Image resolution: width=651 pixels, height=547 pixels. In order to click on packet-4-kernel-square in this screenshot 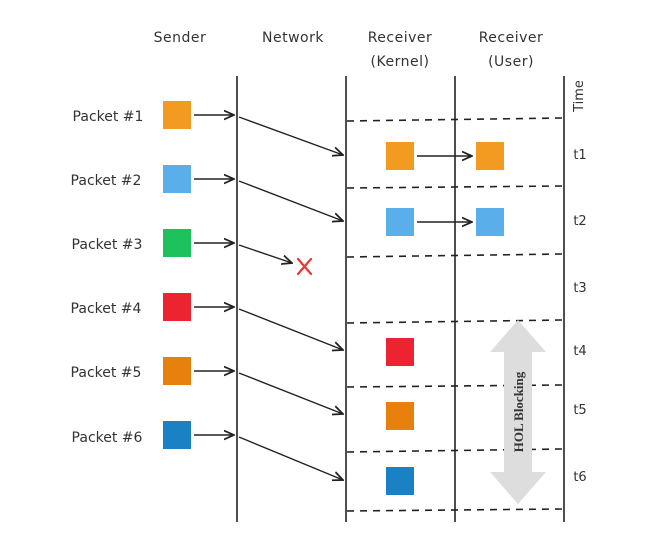, I will do `click(400, 352)`.